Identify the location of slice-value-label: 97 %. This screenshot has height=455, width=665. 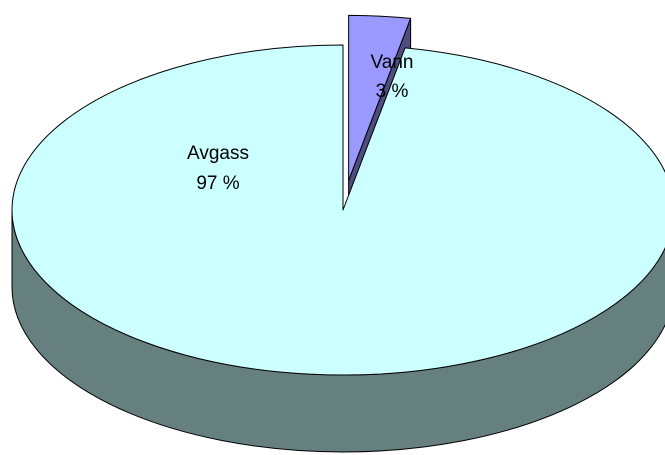
(217, 183).